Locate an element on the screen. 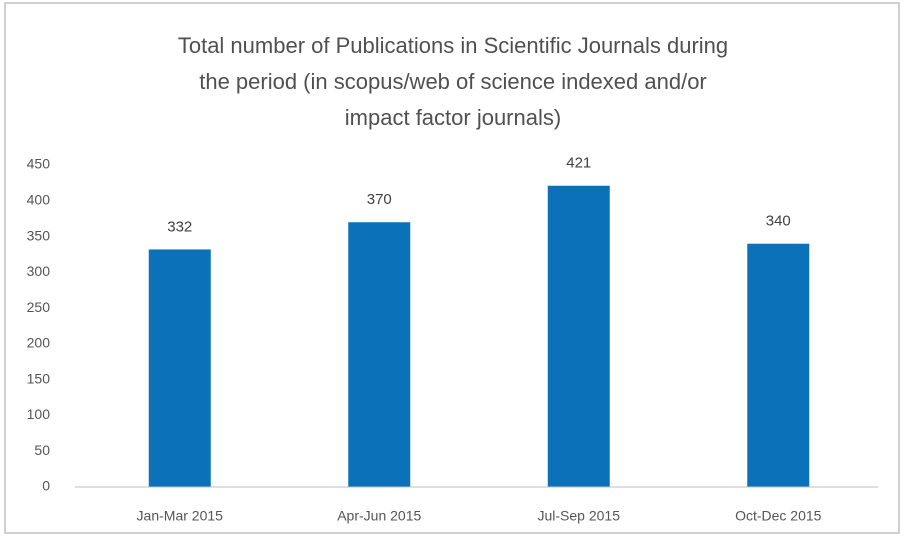  y-tick-label: 450 is located at coordinates (39, 164).